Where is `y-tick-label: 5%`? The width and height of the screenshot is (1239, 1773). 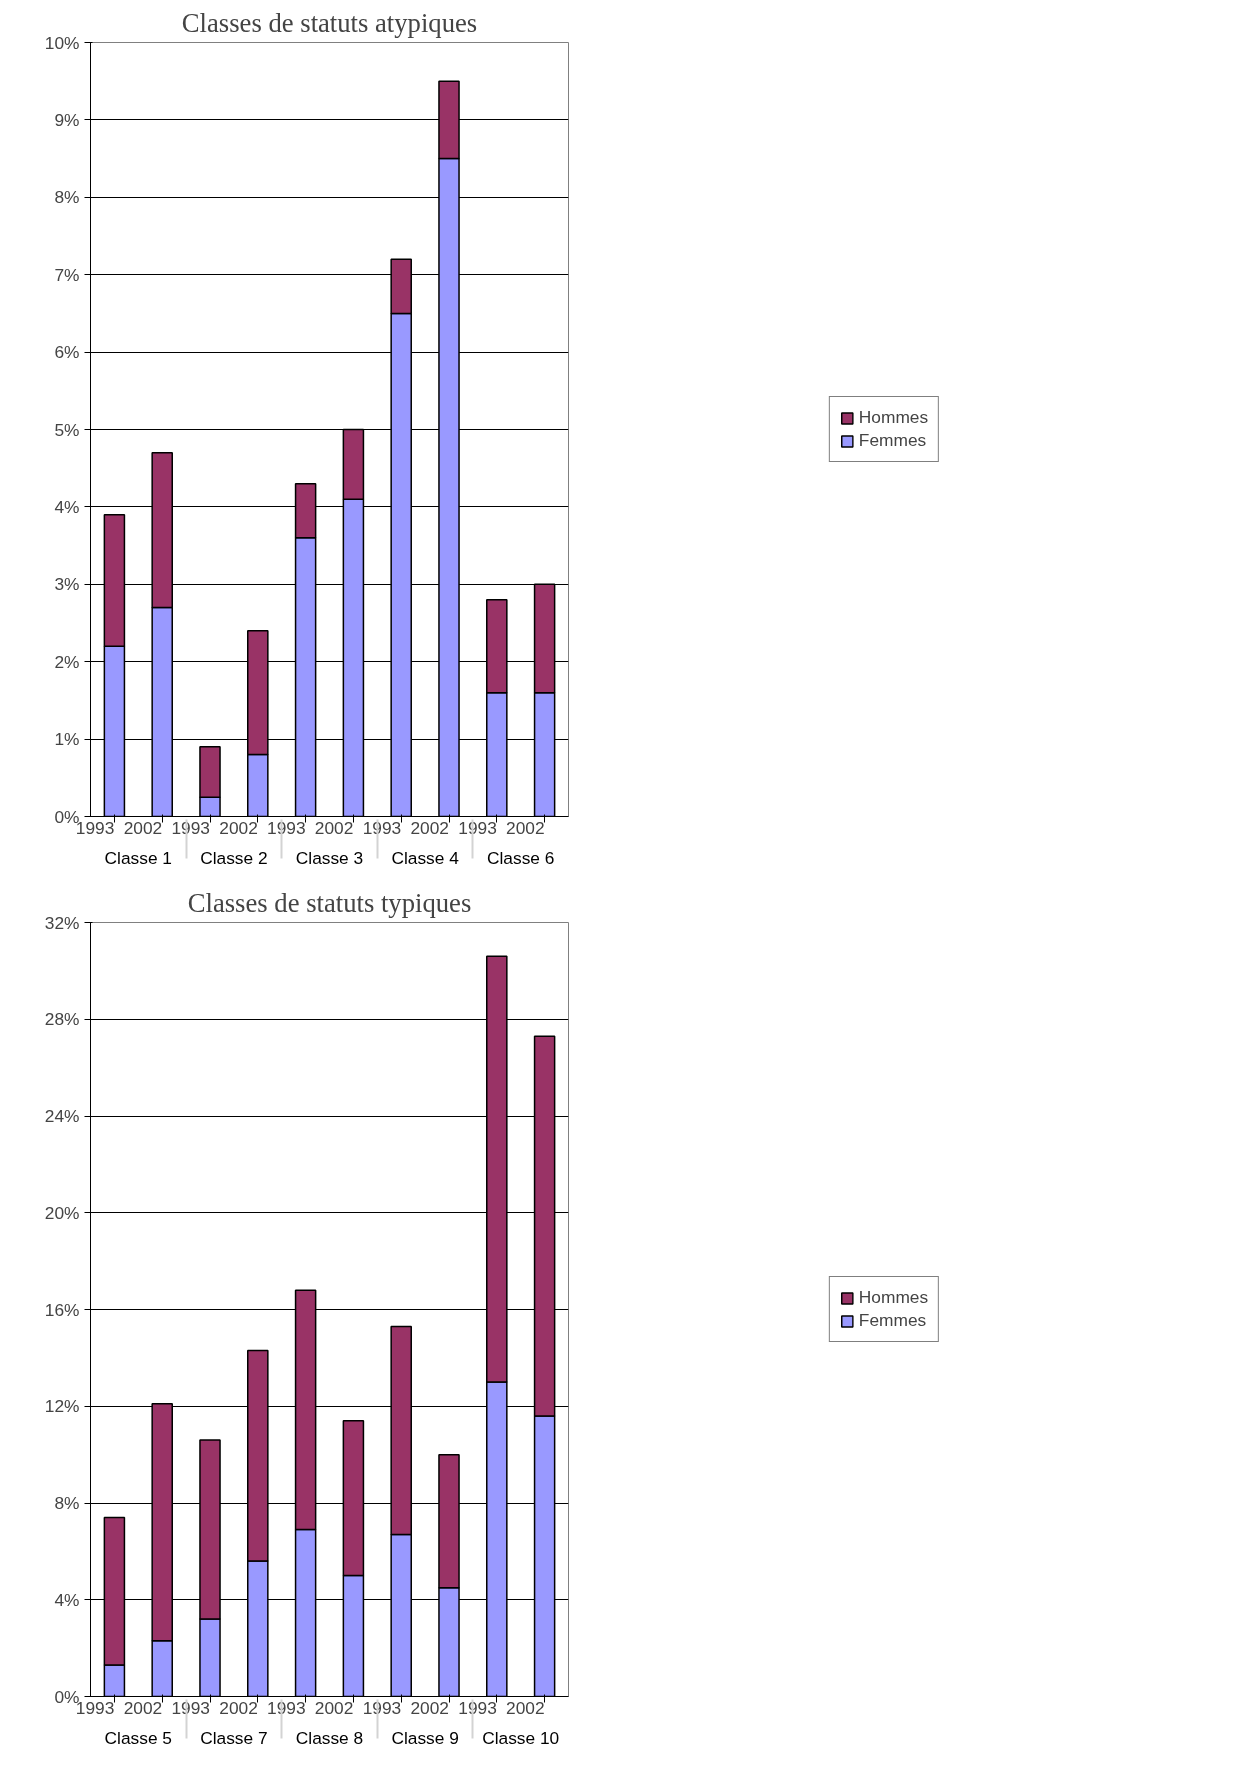
y-tick-label: 5% is located at coordinates (67, 429).